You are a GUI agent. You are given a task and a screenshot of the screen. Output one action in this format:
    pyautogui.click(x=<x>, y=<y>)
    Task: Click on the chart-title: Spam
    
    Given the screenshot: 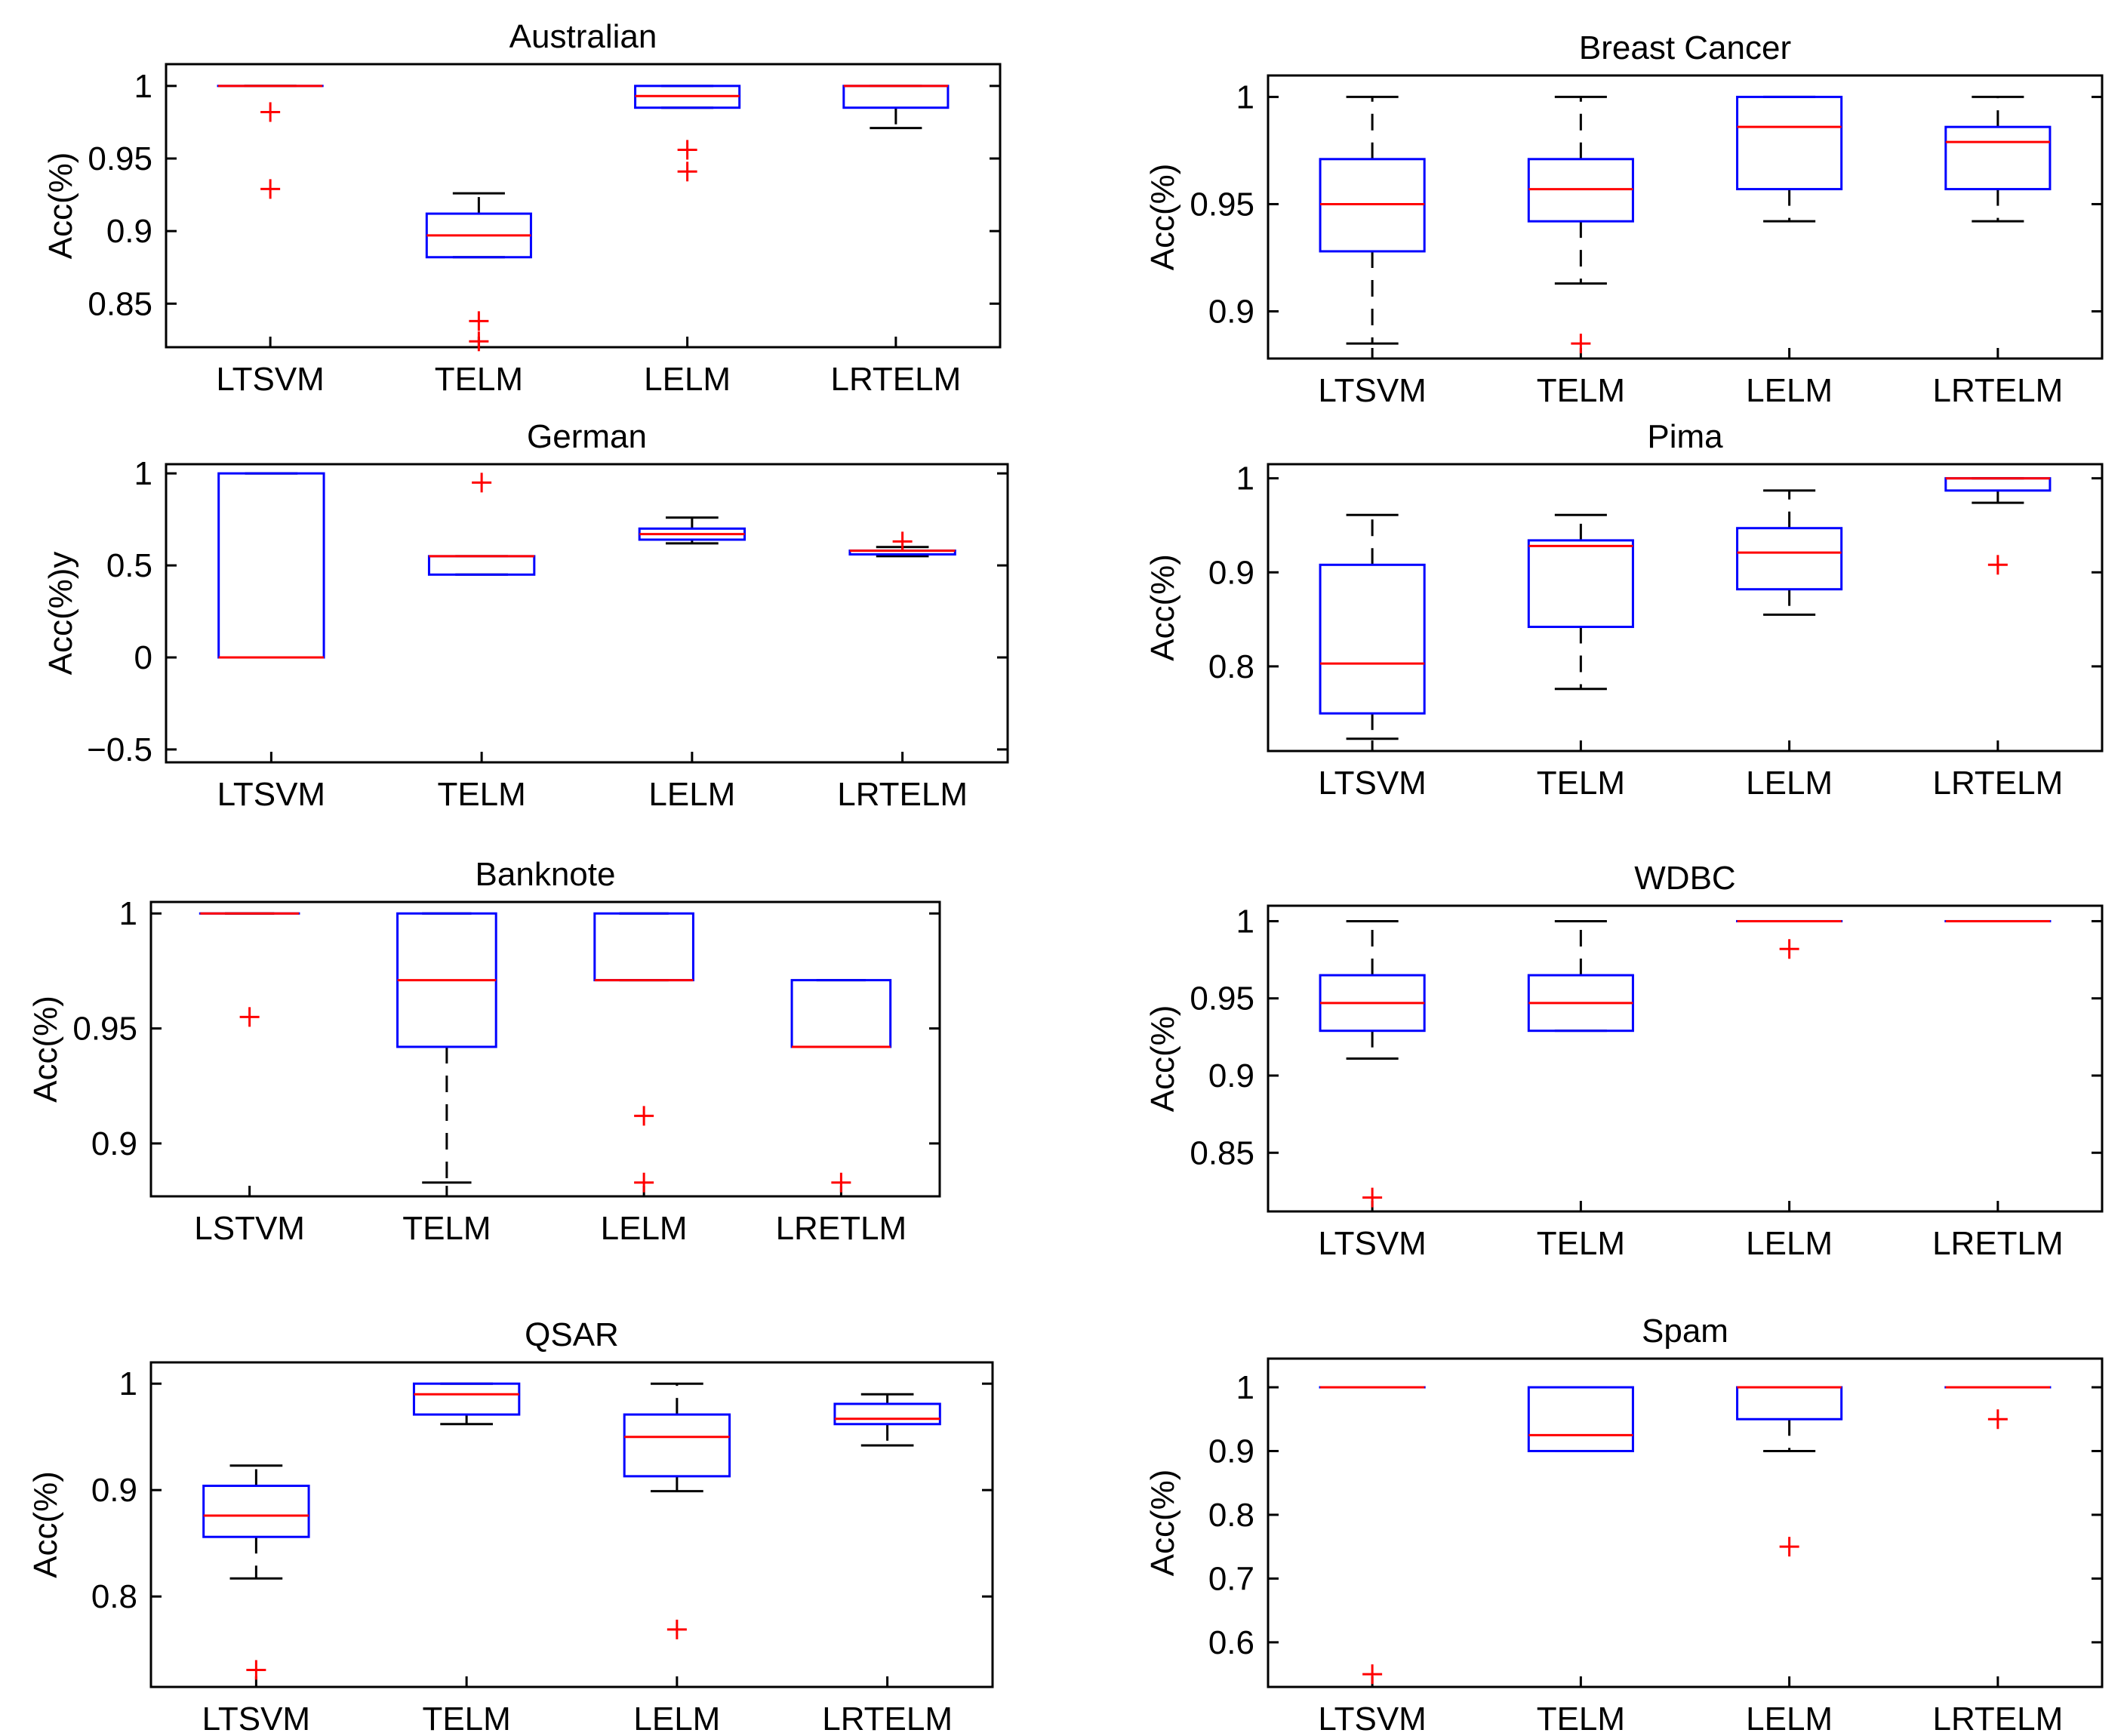 What is the action you would take?
    pyautogui.click(x=1685, y=1331)
    